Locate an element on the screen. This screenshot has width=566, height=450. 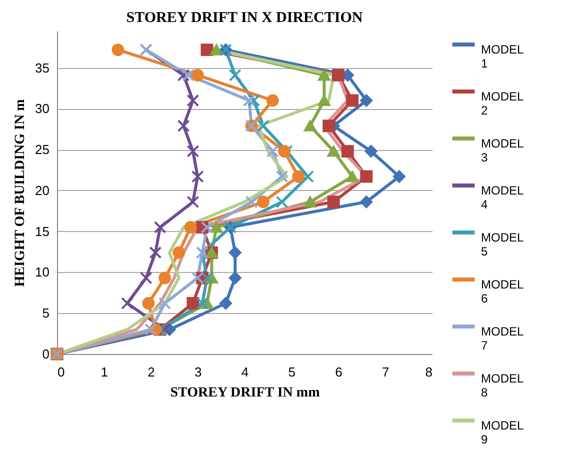
legend-label: MODEL 2 is located at coordinates (502, 104).